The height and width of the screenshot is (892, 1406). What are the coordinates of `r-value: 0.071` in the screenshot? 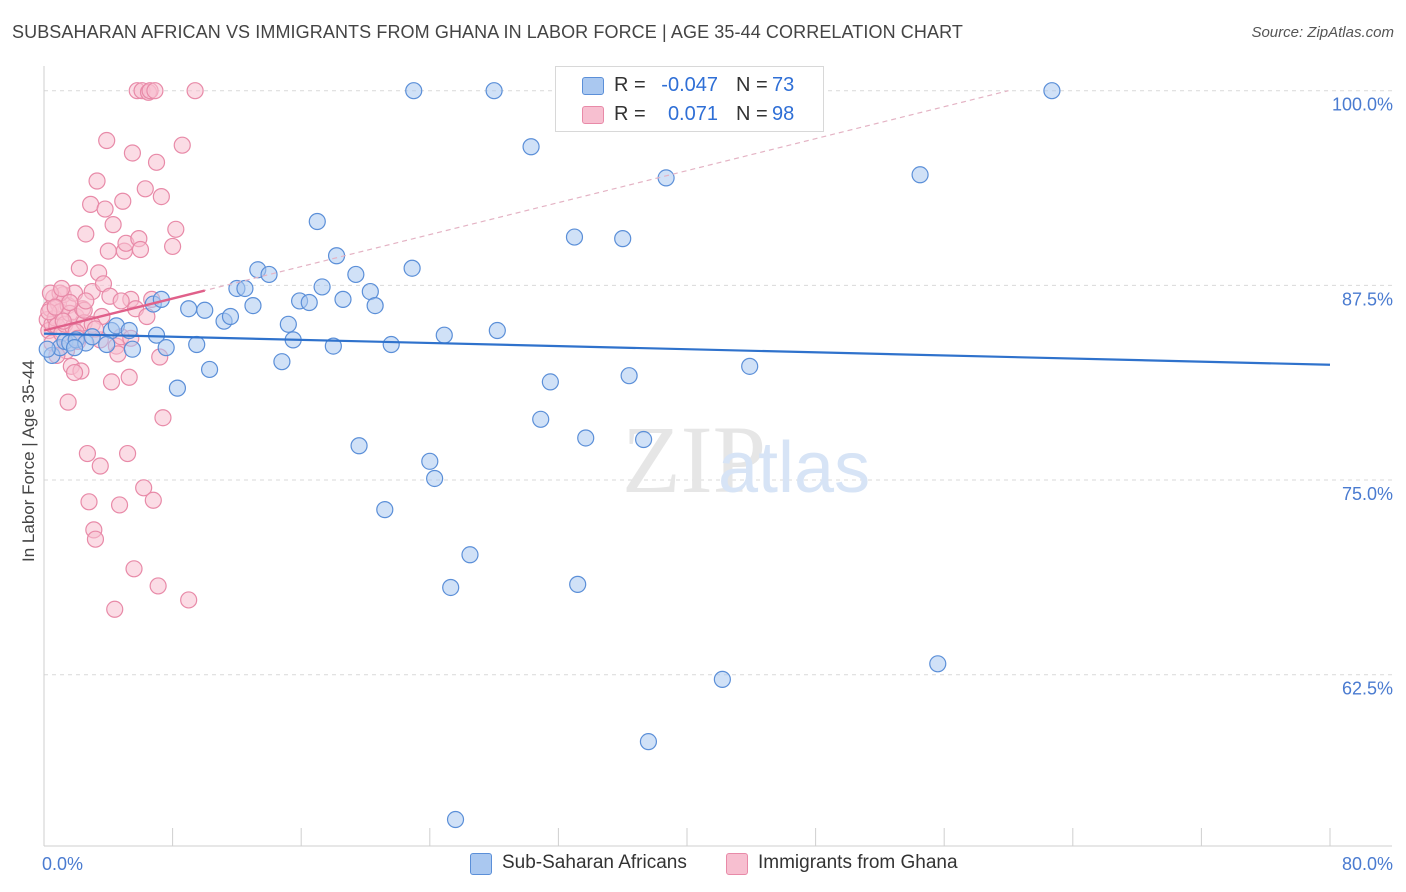 It's located at (692, 114).